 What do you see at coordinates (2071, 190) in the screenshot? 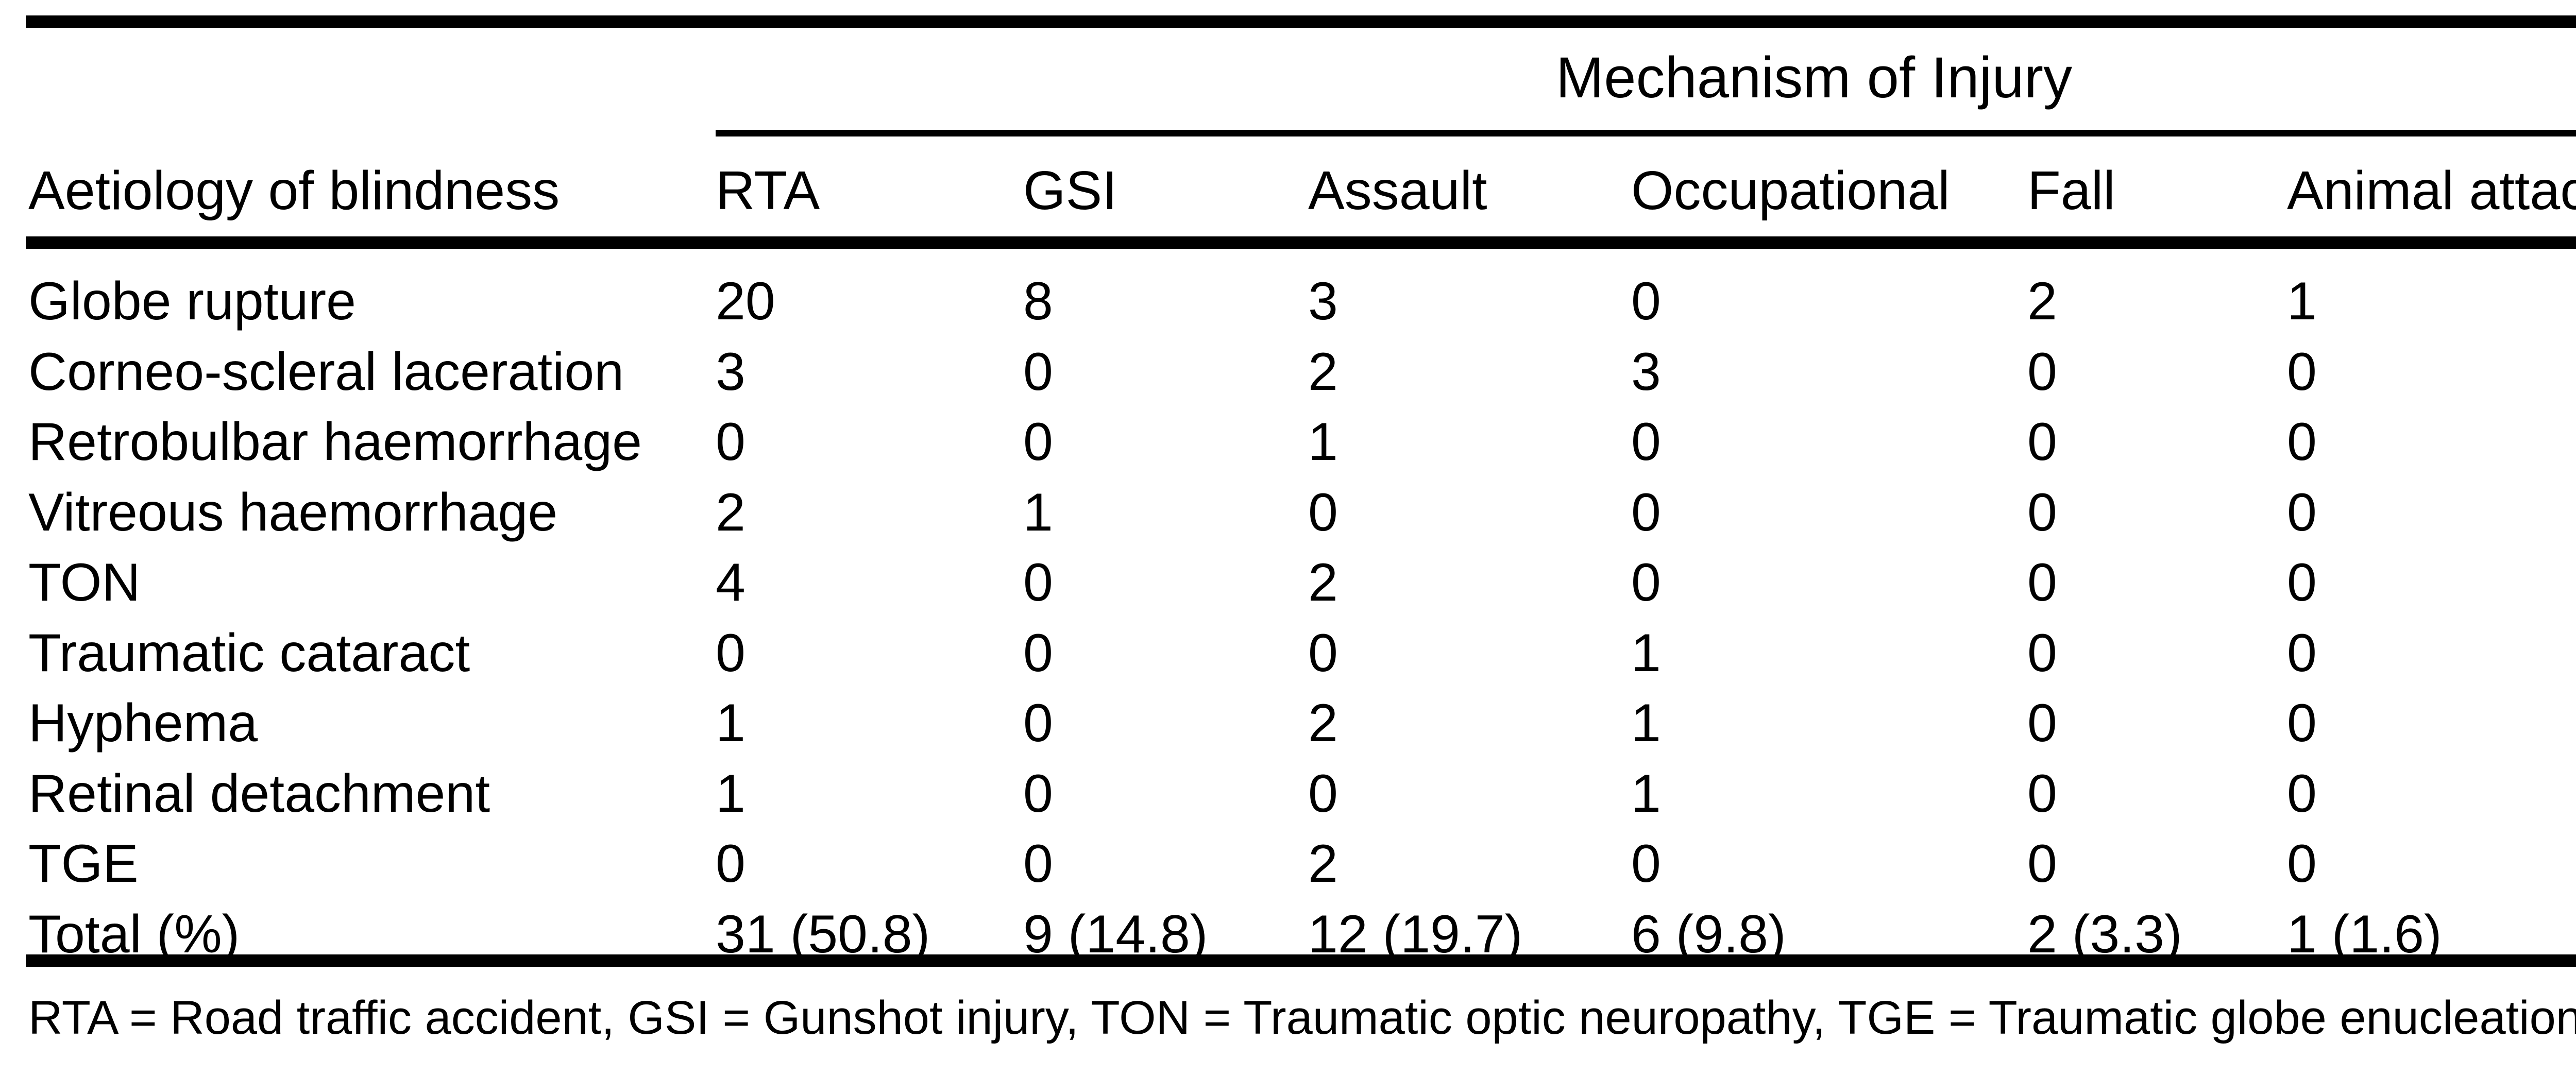
I see `column-header-fall: Fall` at bounding box center [2071, 190].